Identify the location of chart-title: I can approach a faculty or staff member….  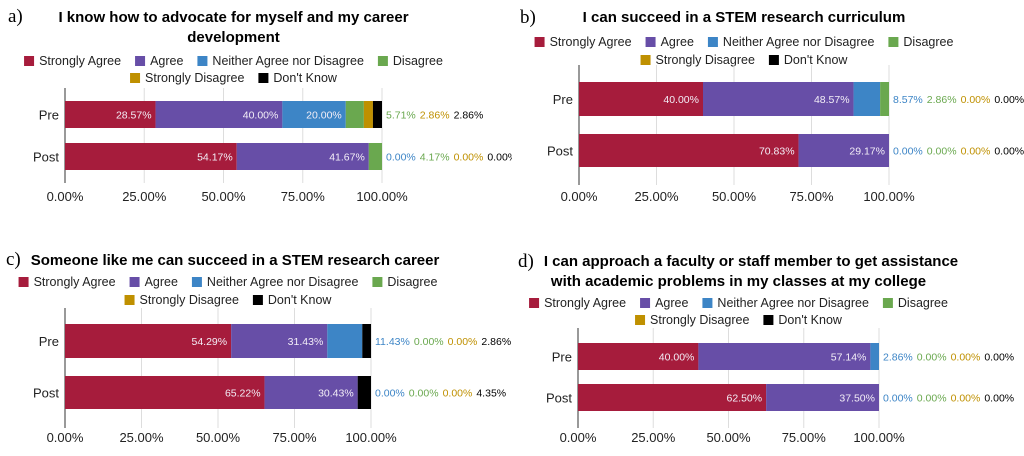
(751, 261).